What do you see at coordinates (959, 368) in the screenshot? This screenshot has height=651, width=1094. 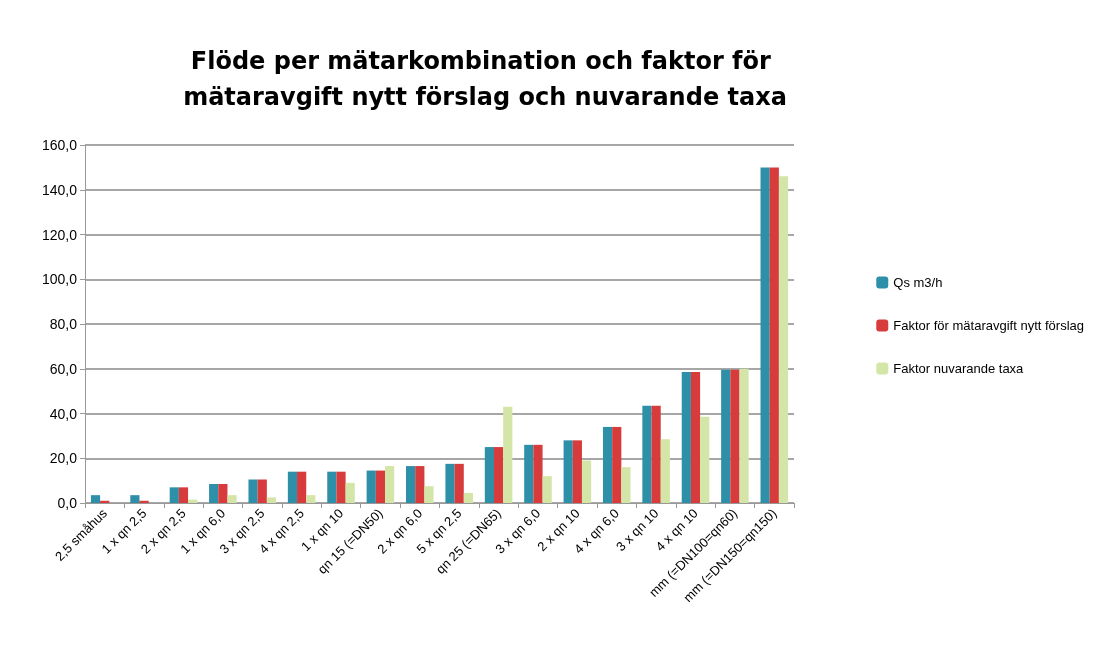 I see `legend-label: Faktor nuvarande taxa` at bounding box center [959, 368].